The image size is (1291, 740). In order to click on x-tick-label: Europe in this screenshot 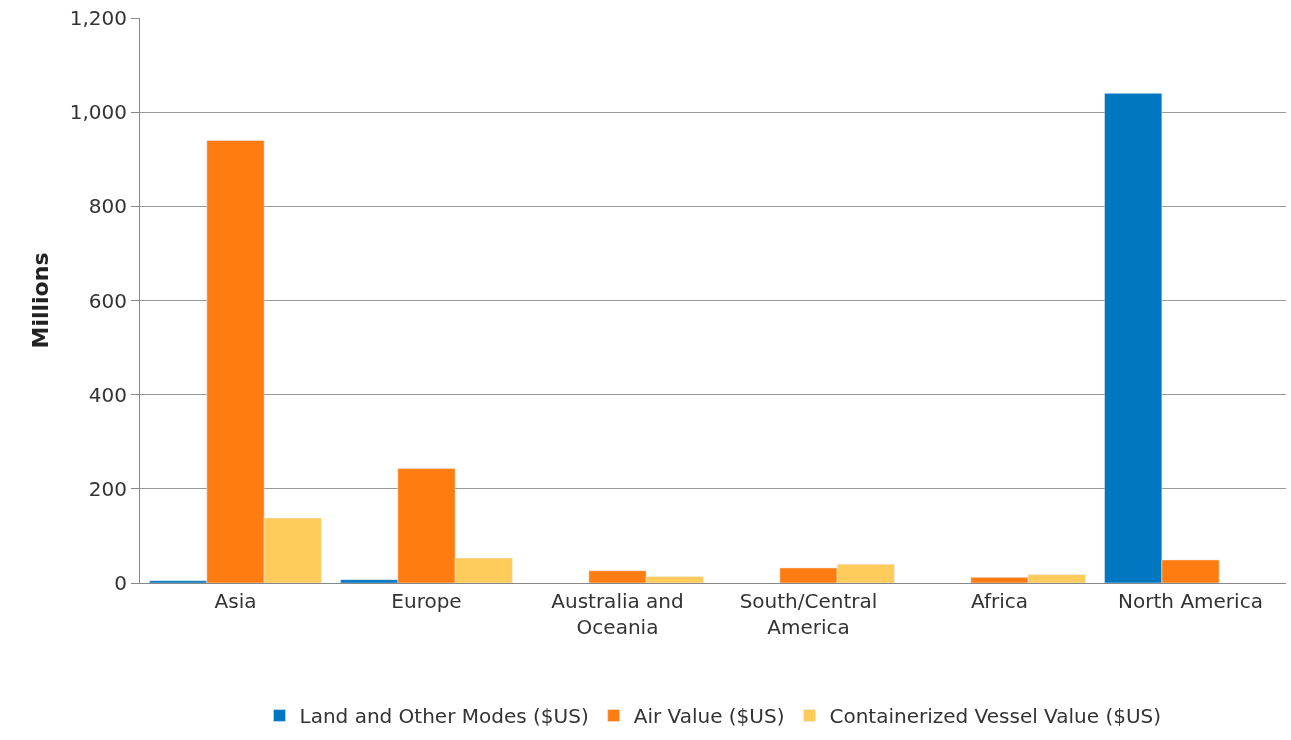, I will do `click(426, 601)`.